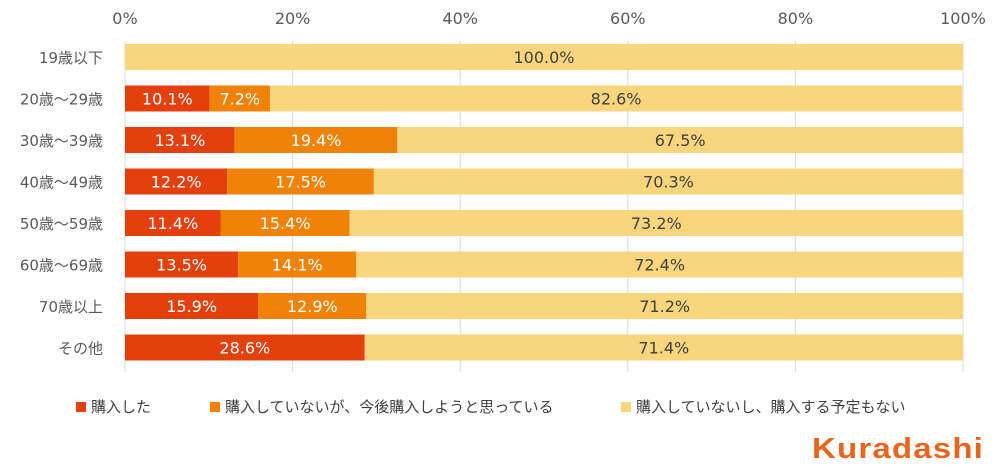 The width and height of the screenshot is (1004, 473). I want to click on legend-label-purchased: 購入した, so click(121, 407).